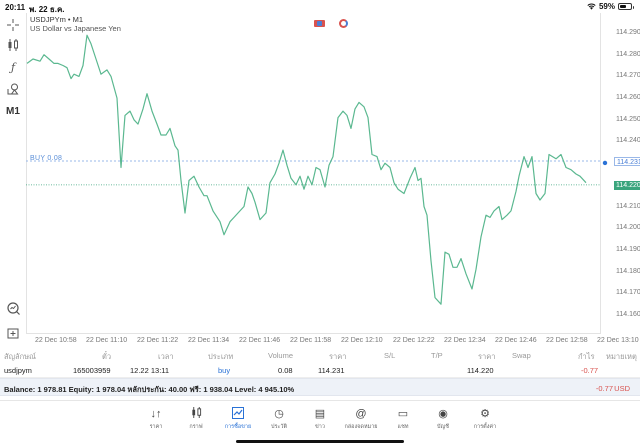 The height and width of the screenshot is (447, 640). Describe the element at coordinates (57, 19) in the screenshot. I see `symbol-label: USDJPYm • M1` at that location.